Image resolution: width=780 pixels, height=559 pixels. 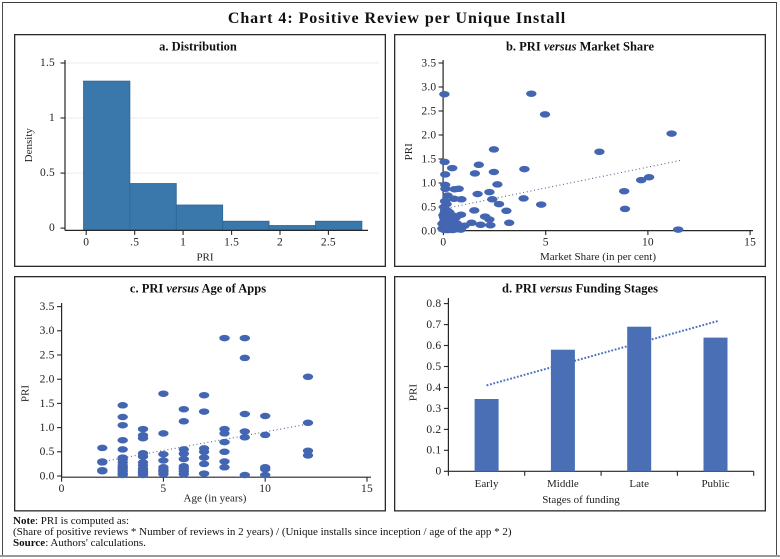 I want to click on svg-text: Middle, so click(x=563, y=484).